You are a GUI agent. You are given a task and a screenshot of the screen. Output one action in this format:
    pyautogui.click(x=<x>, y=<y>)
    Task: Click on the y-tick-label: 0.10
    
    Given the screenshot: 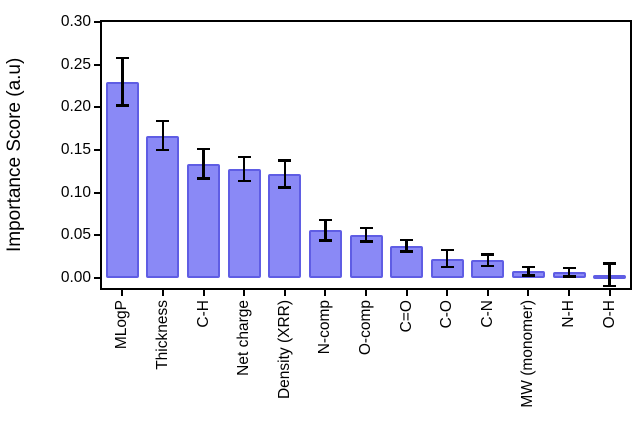 What is the action you would take?
    pyautogui.click(x=75, y=192)
    